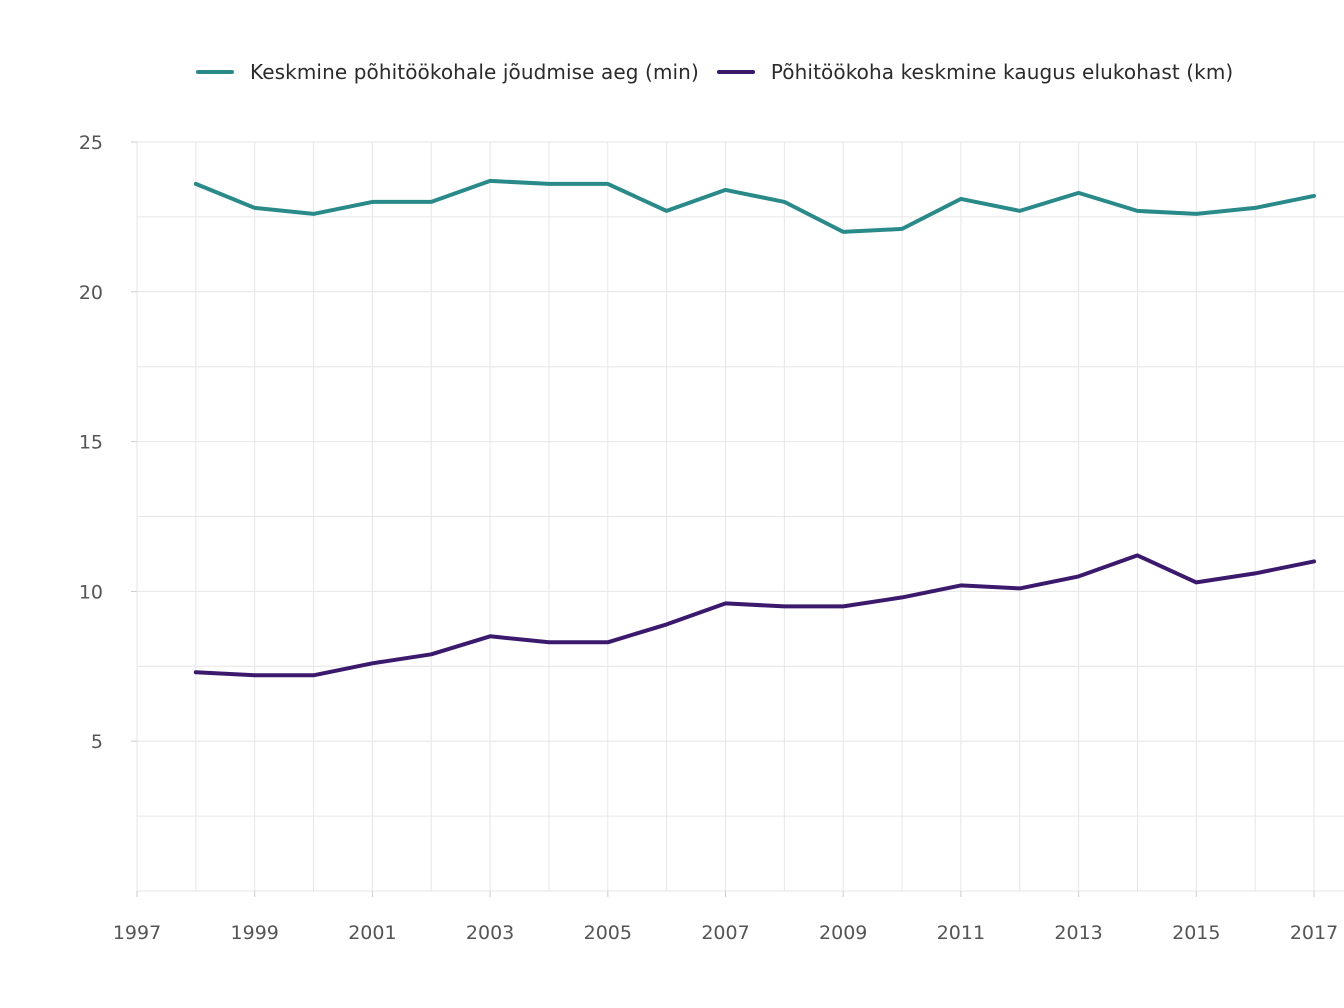  I want to click on x-tick-label: 1997, so click(137, 933).